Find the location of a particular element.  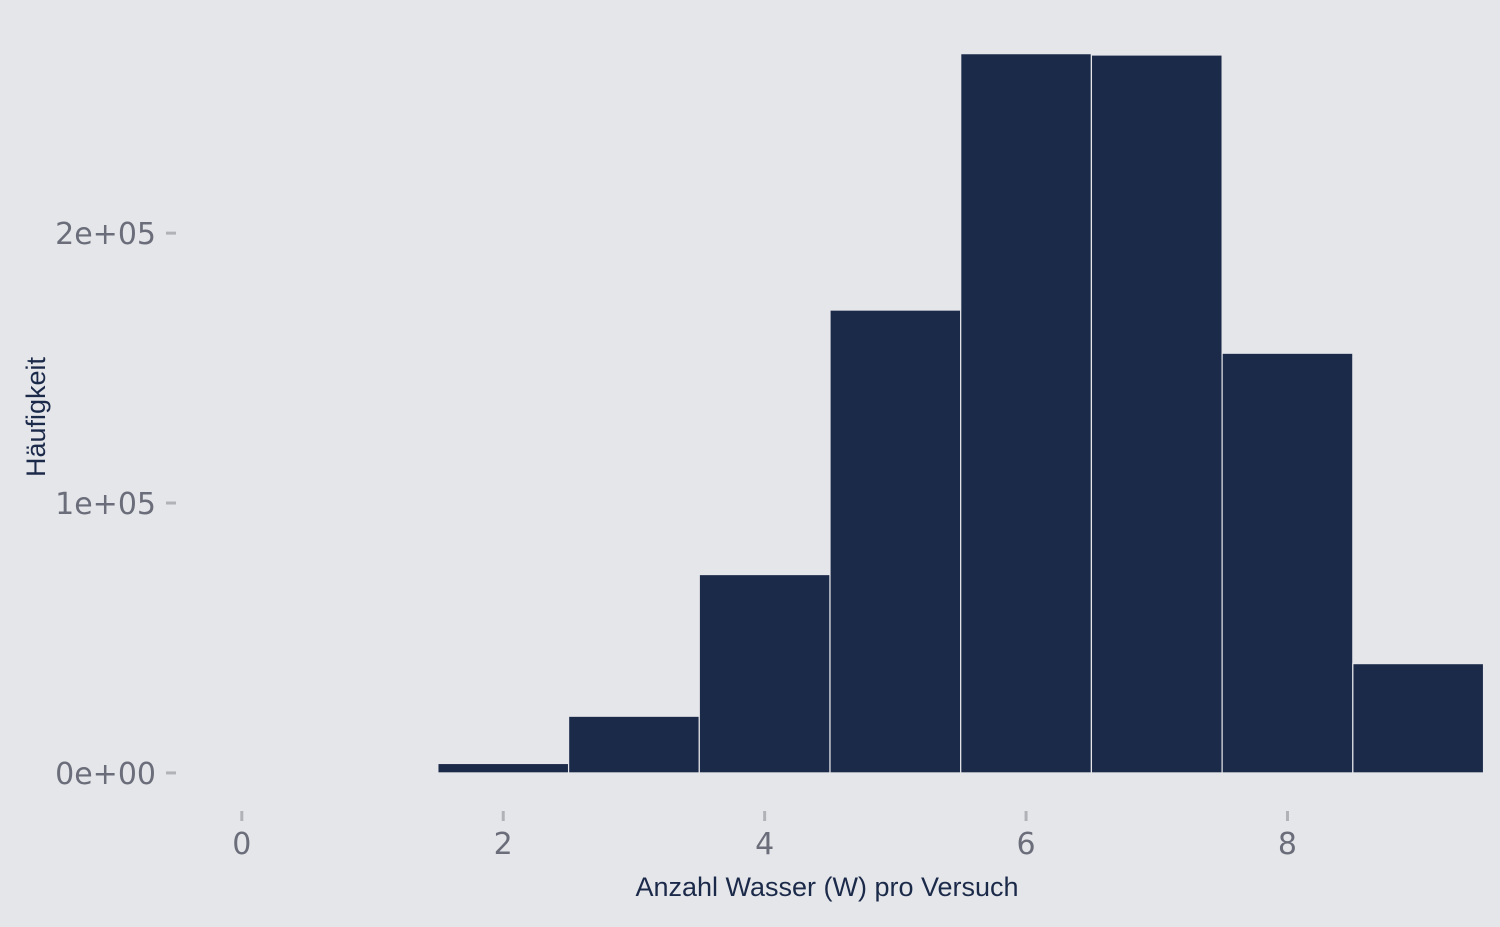

x-tick-label: 8 is located at coordinates (1287, 844).